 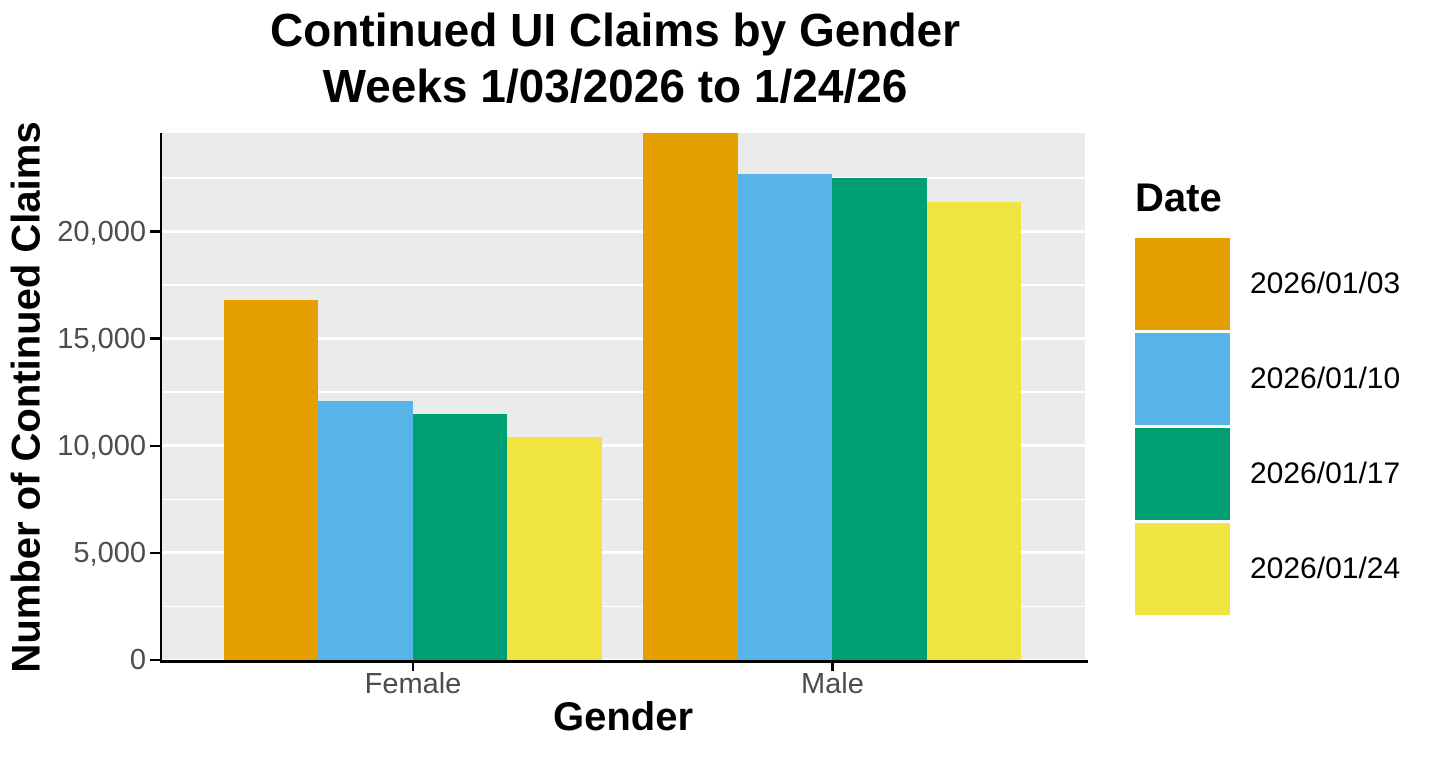 I want to click on bar-female-2026/01/24, so click(x=554, y=548).